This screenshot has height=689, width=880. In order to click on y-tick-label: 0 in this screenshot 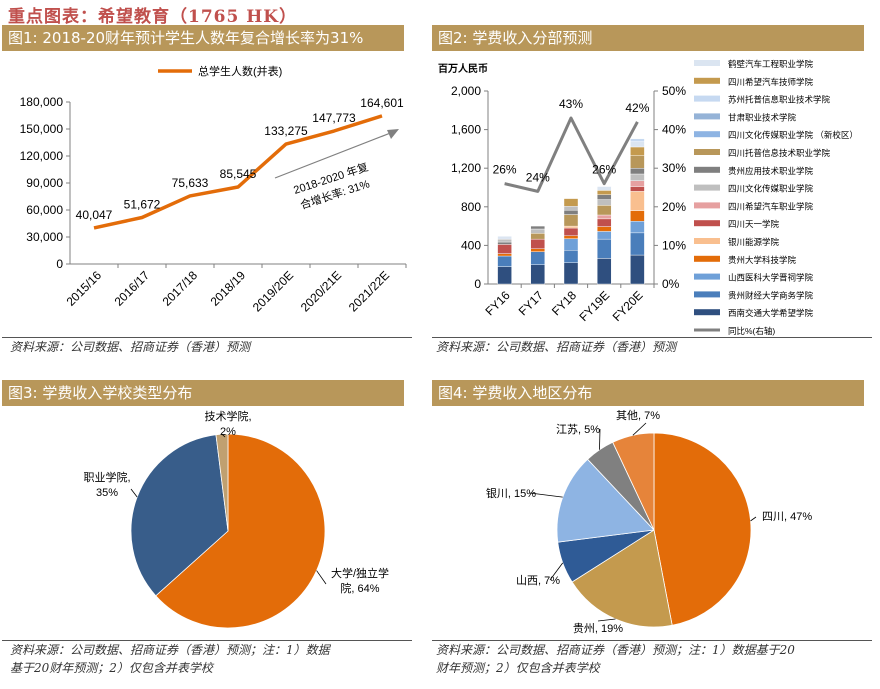, I will do `click(477, 284)`.